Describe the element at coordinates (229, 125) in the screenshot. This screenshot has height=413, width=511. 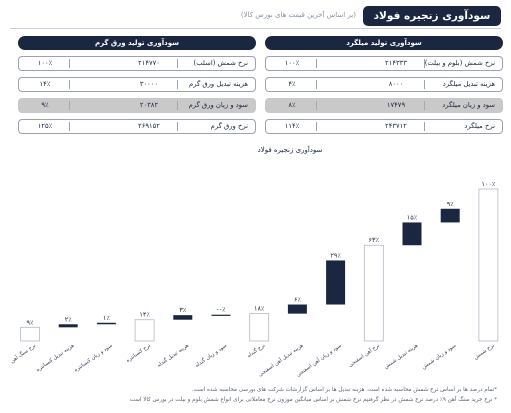
I see `row-label: نرخ ورق گرم` at that location.